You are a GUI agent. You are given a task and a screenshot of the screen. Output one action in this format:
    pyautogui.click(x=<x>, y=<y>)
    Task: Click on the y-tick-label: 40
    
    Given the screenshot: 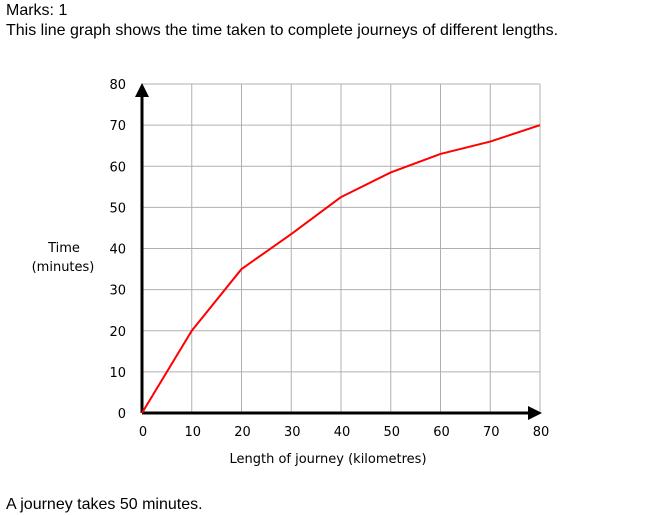 What is the action you would take?
    pyautogui.click(x=117, y=250)
    